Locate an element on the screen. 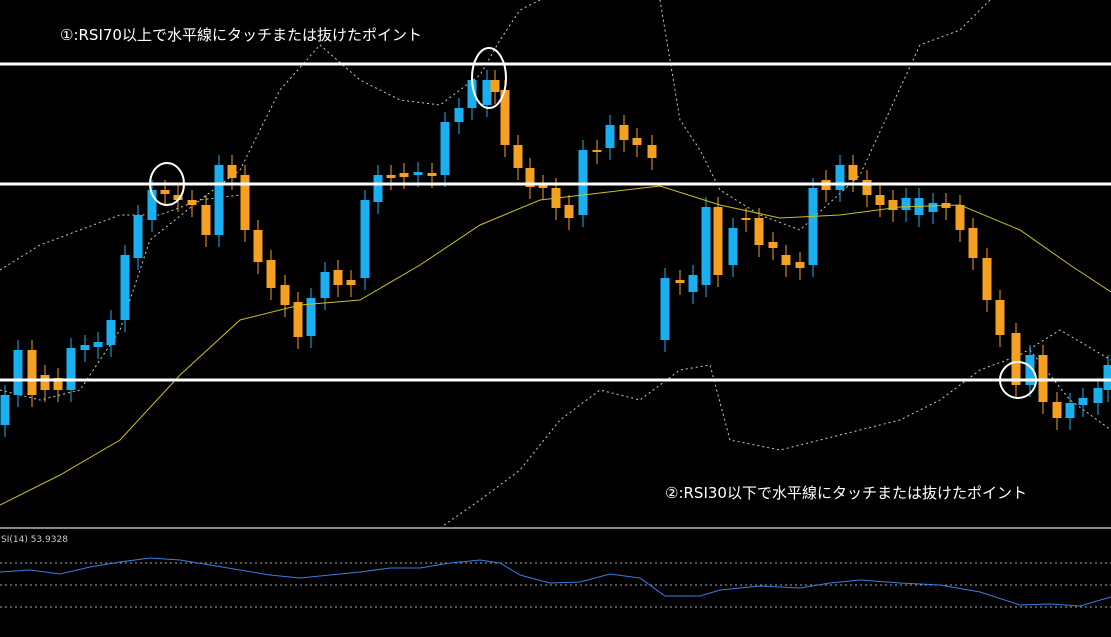 The image size is (1111, 637). indicator-label: SI(14) 53.9328 is located at coordinates (34, 540).